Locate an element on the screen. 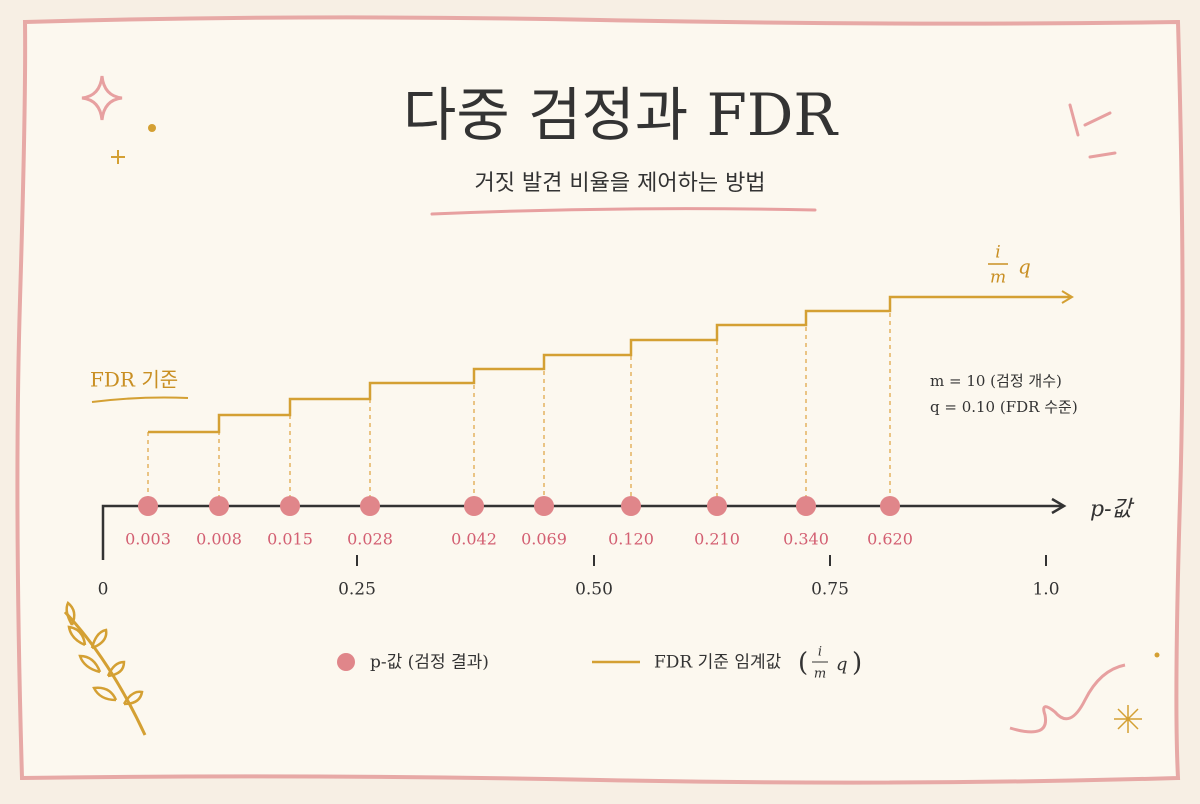 The height and width of the screenshot is (804, 1200). legend-denominator: m is located at coordinates (820, 674).